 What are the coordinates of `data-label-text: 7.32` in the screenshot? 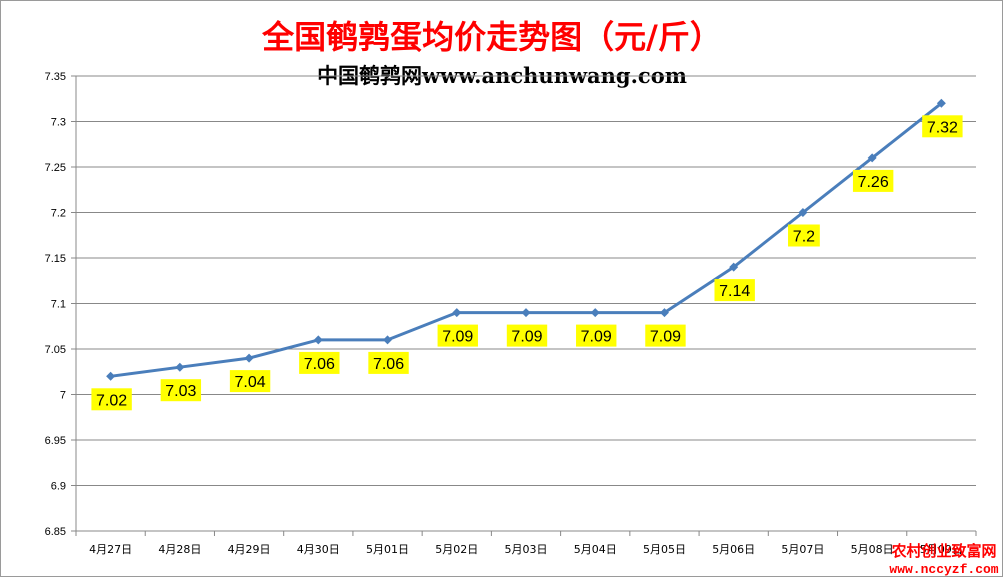 It's located at (942, 127).